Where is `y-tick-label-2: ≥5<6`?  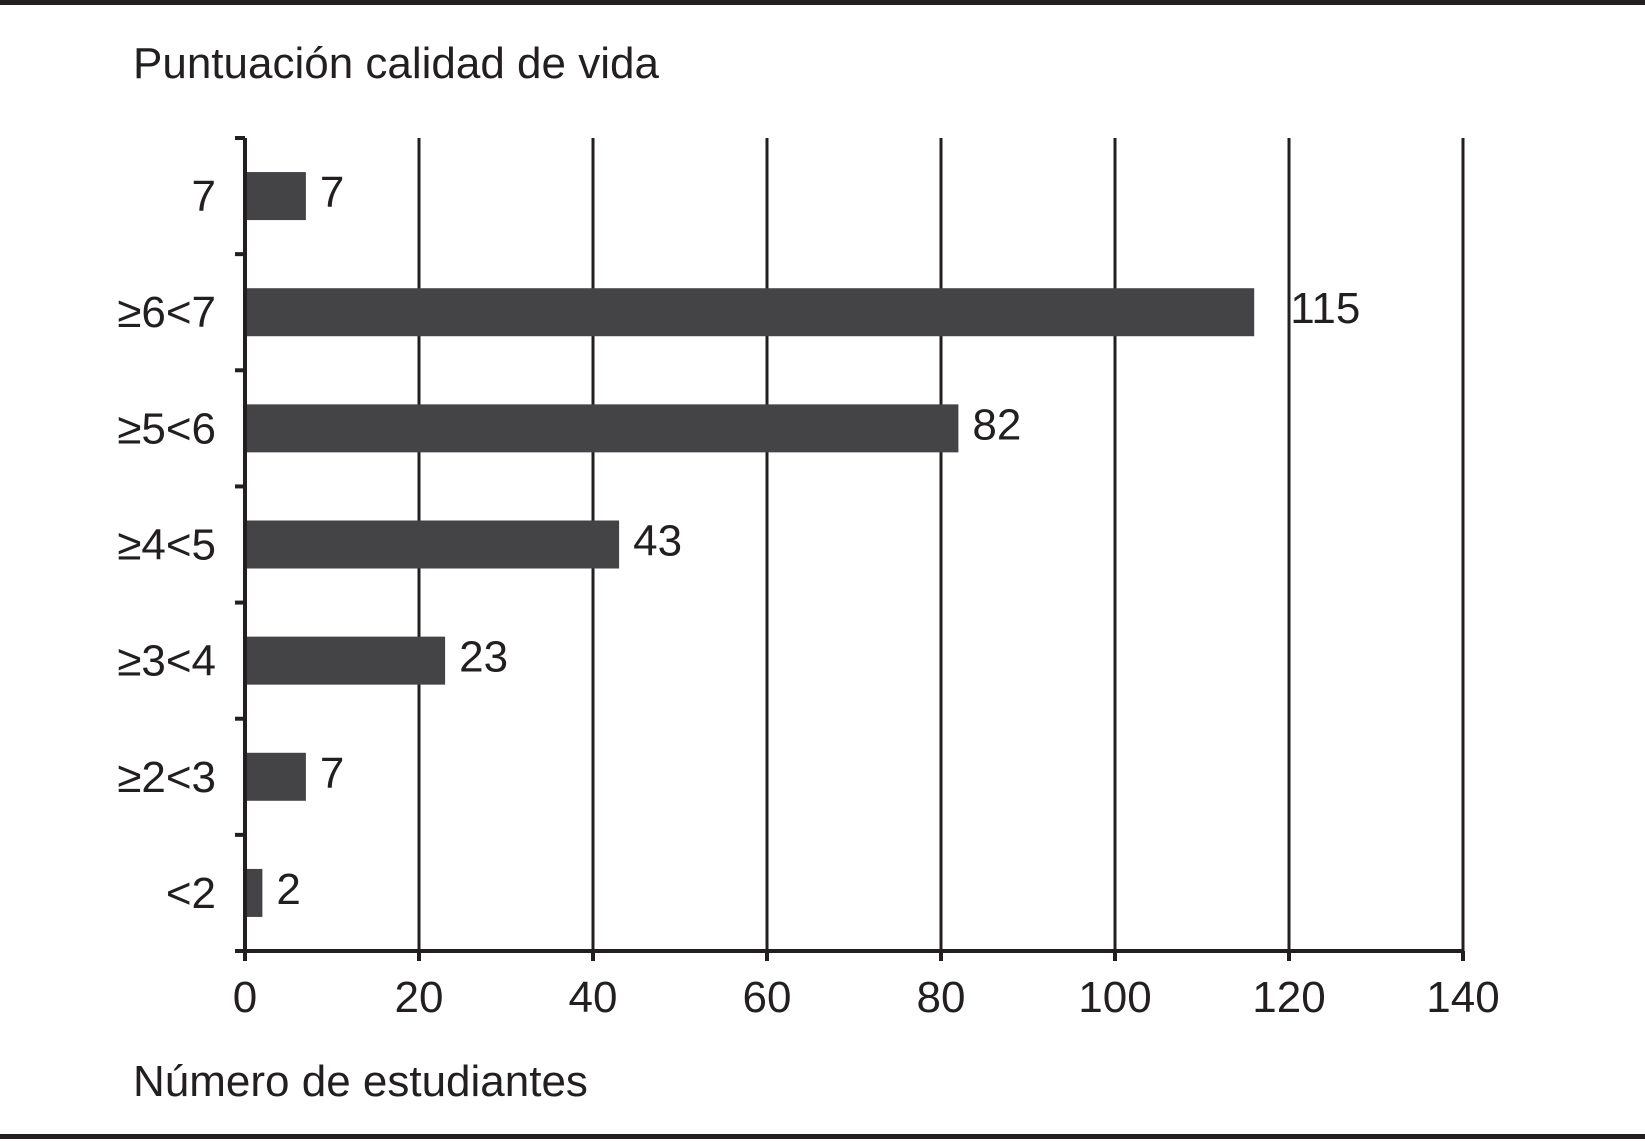
y-tick-label-2: ≥5<6 is located at coordinates (166, 428).